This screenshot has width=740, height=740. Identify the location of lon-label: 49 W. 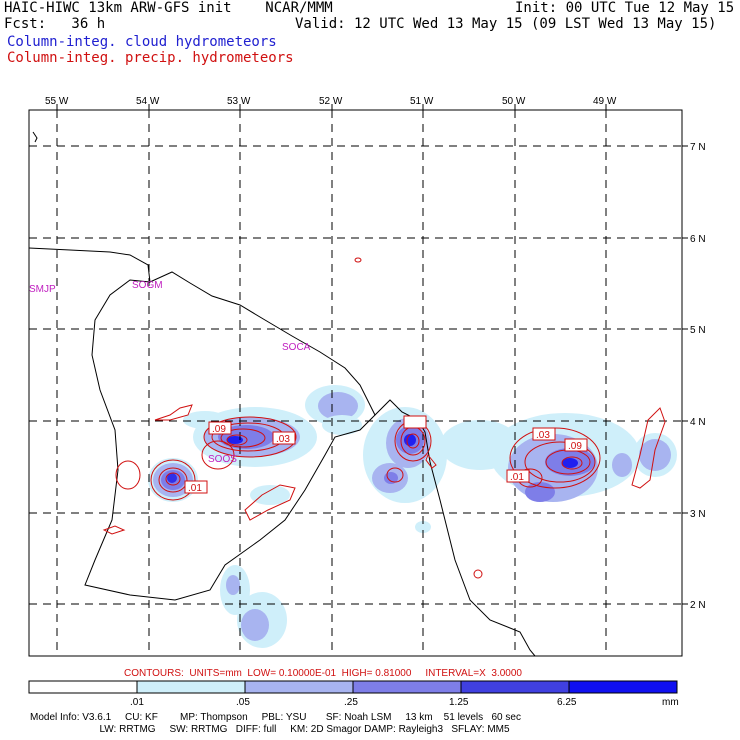
(605, 101).